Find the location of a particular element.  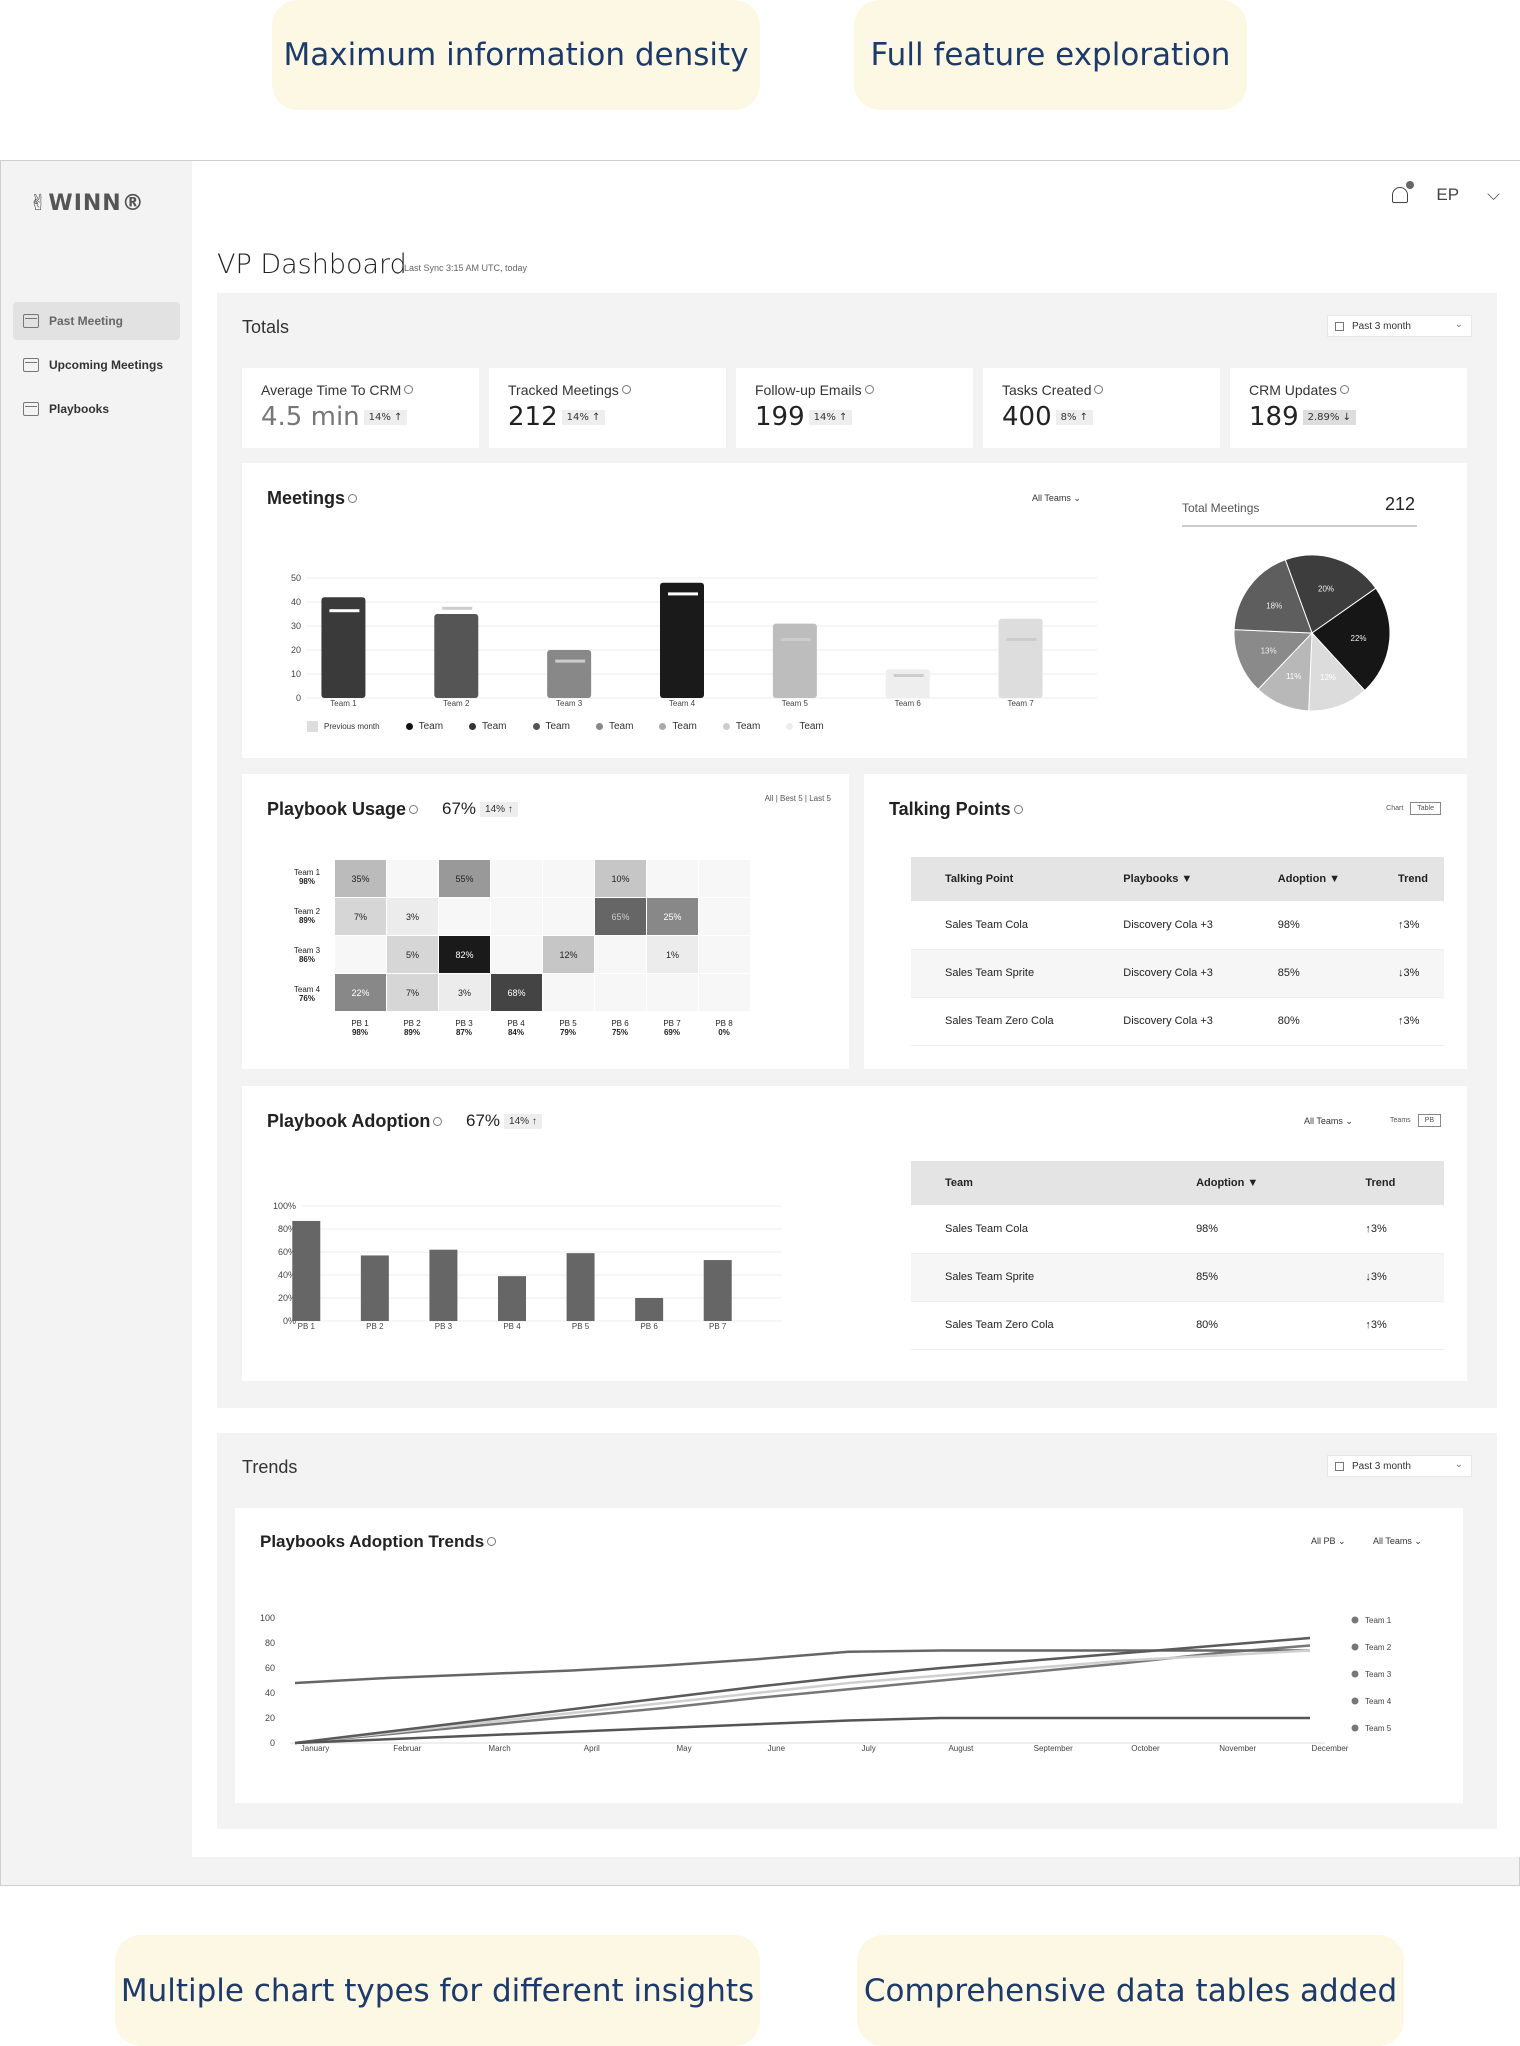

sidebar-item-upcoming-meetings: Upcoming Meetings is located at coordinates (96, 365).